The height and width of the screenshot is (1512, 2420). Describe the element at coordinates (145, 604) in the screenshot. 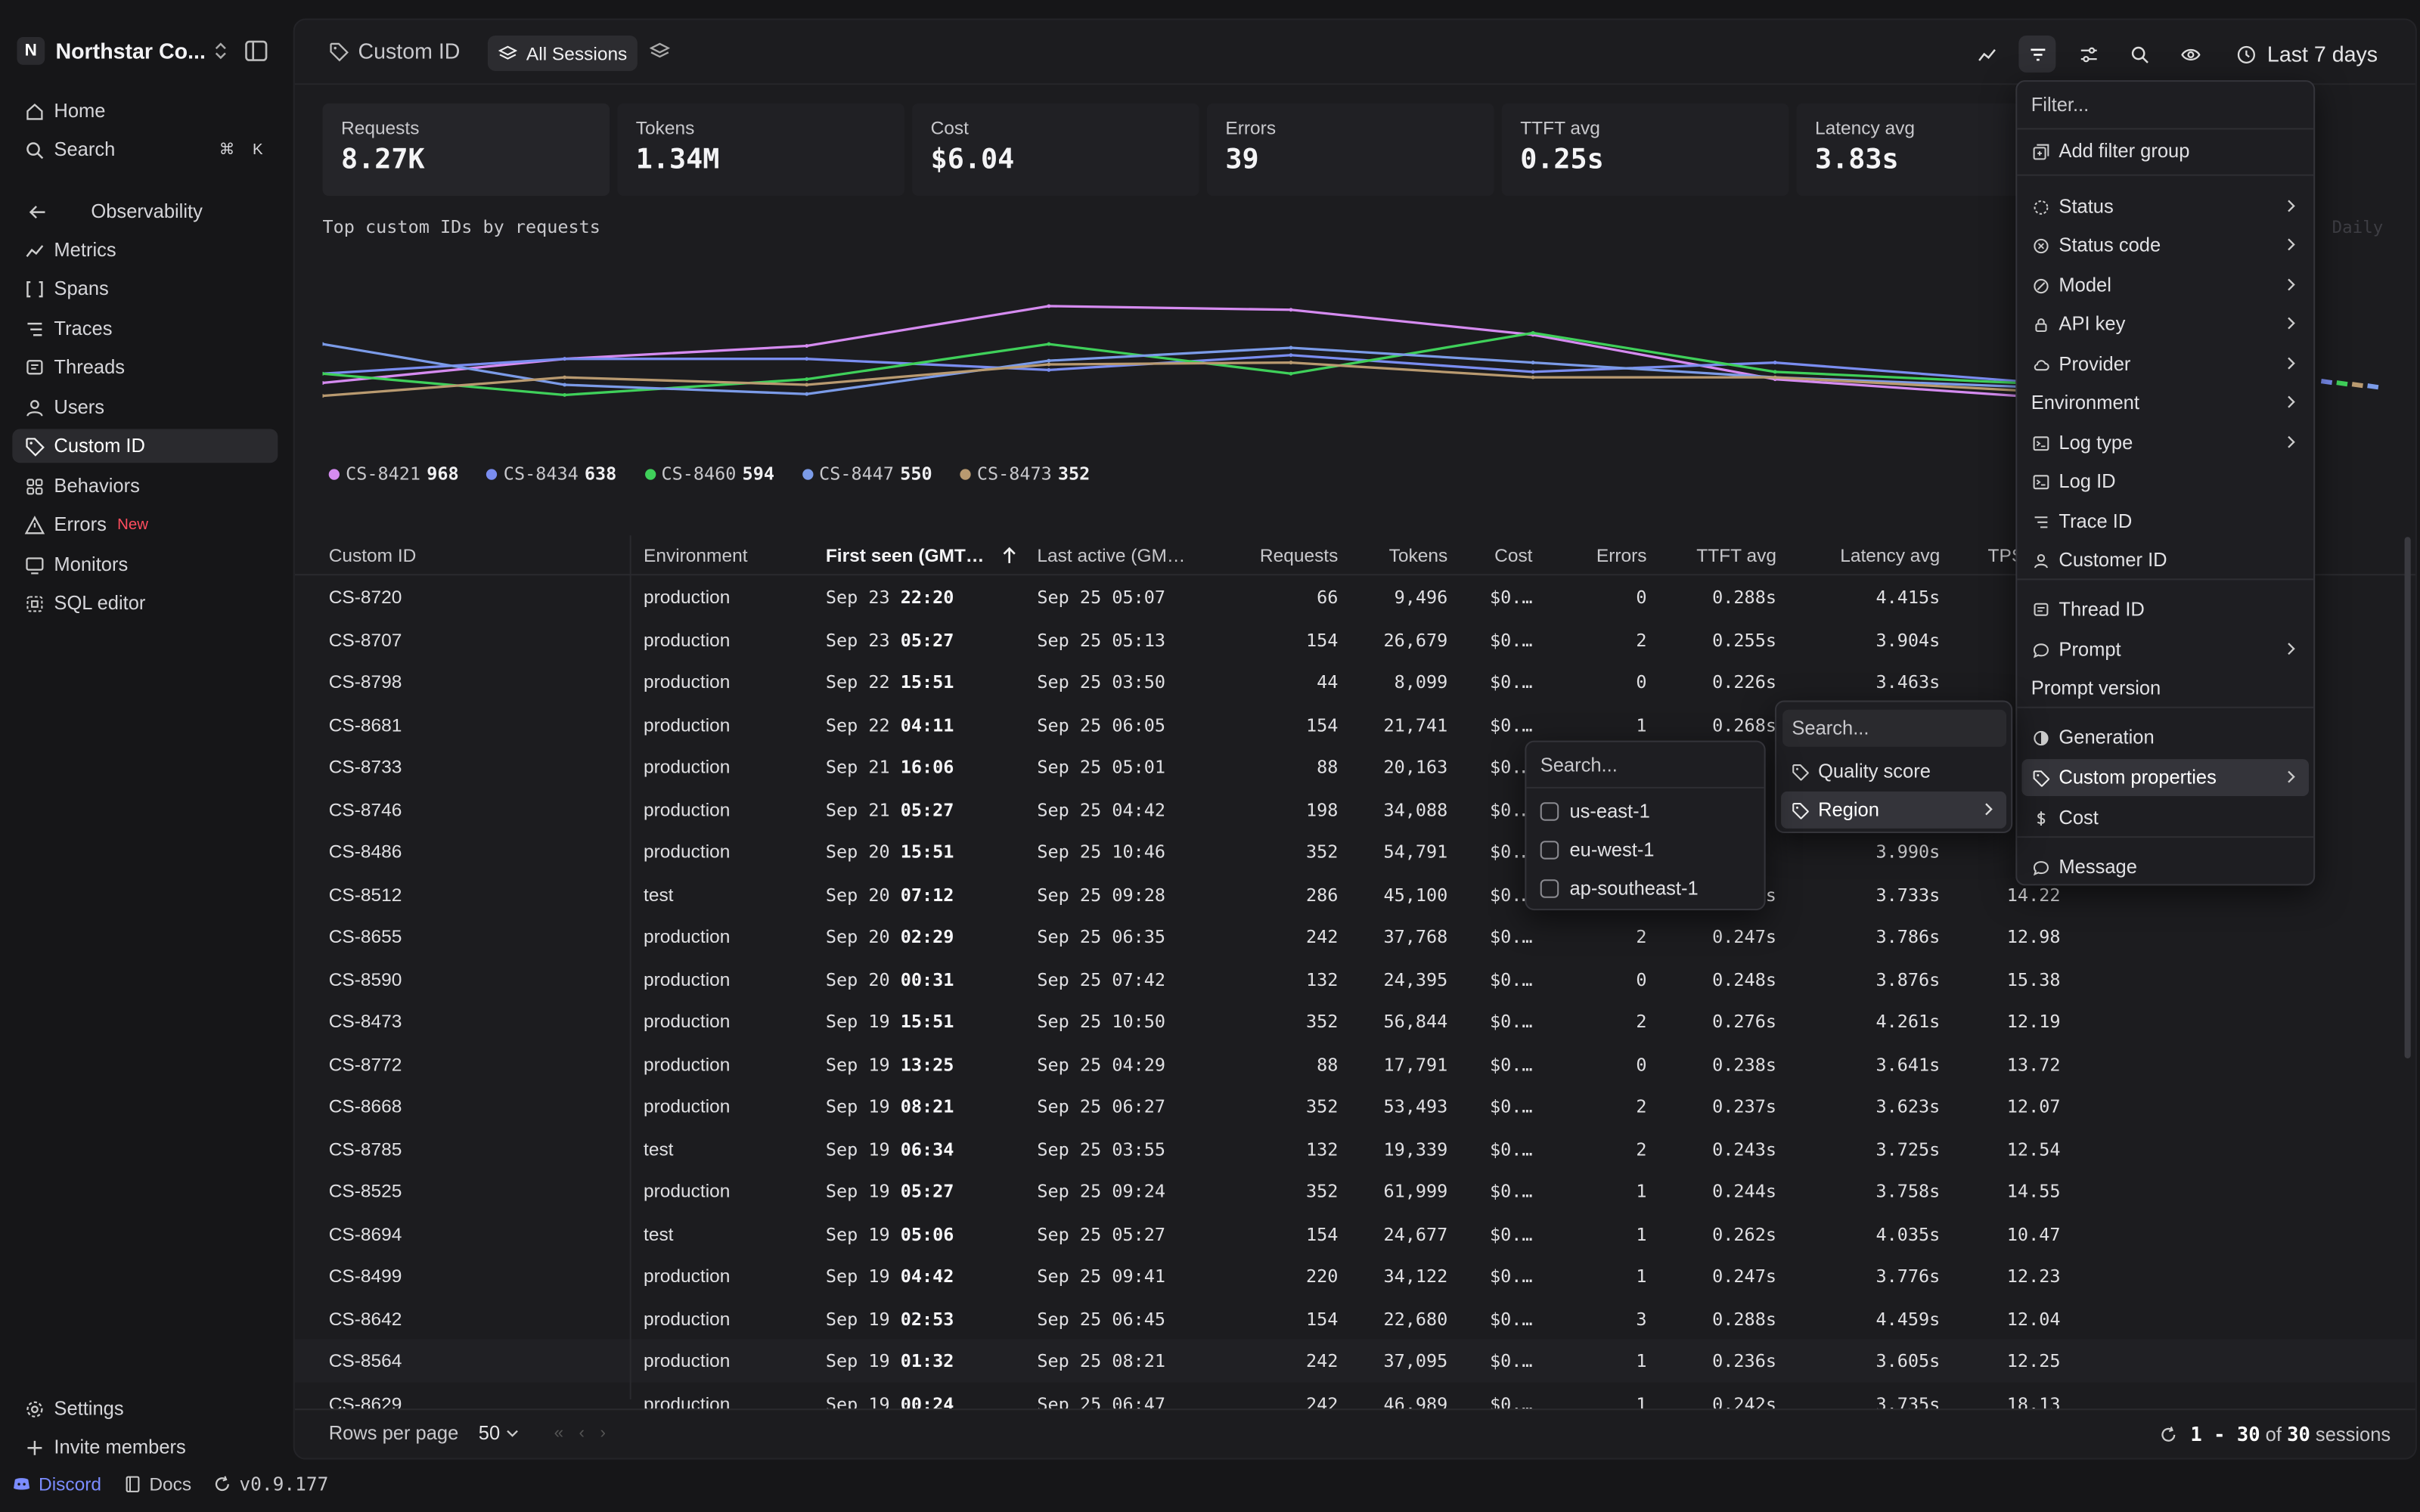

I see `nav-sql-editor: SQL editor` at that location.